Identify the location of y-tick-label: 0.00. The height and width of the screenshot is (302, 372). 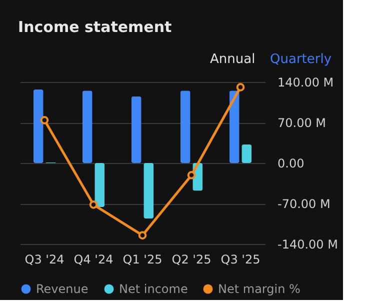
(291, 163).